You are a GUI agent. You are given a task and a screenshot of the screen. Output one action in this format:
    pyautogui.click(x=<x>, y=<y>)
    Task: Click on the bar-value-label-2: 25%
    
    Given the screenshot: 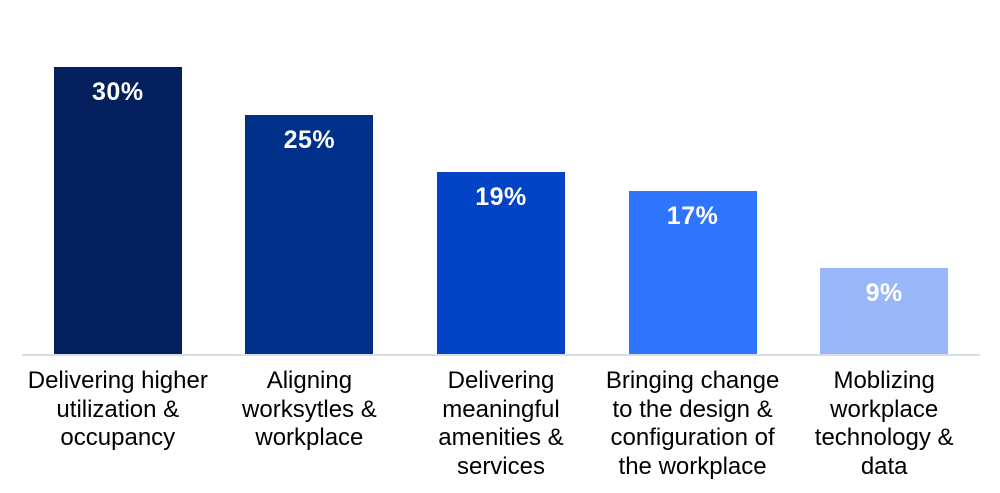 What is the action you would take?
    pyautogui.click(x=309, y=140)
    